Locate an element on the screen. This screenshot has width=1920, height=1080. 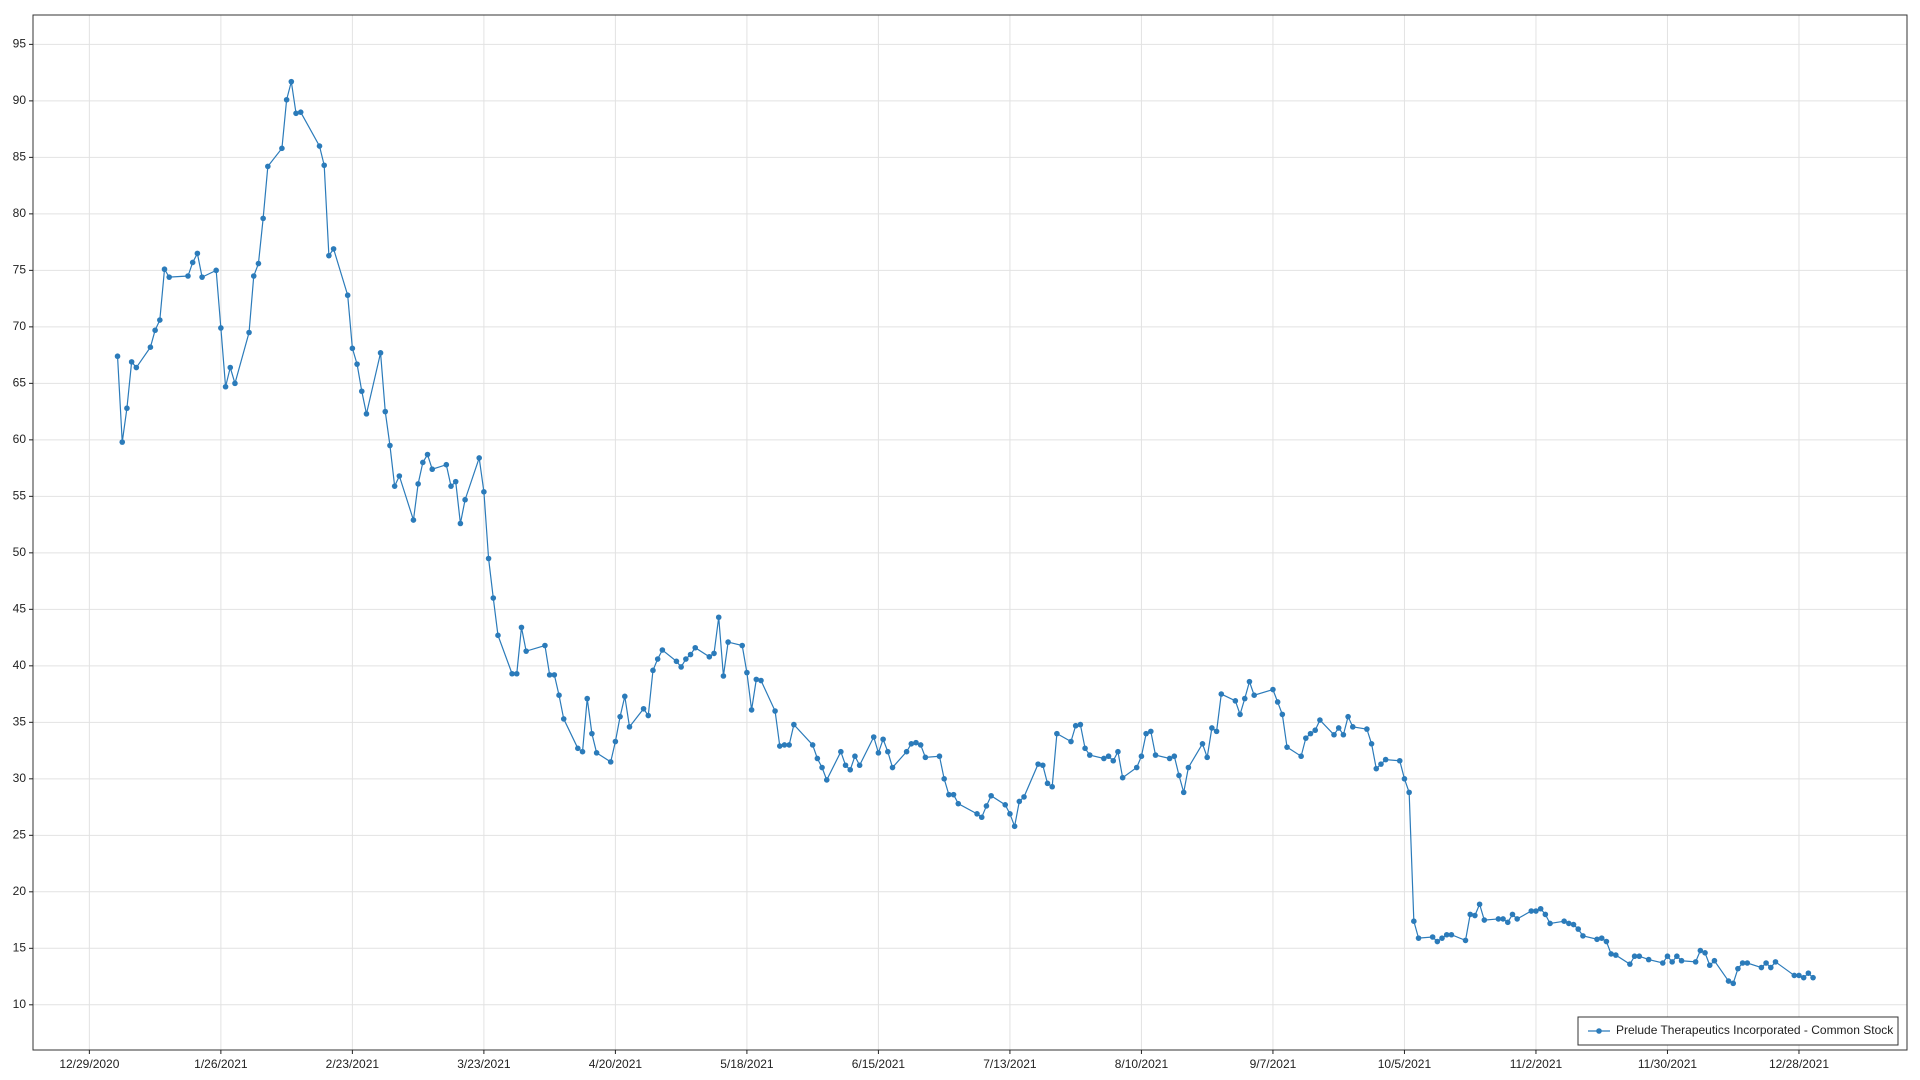
x-tick-label: 5/18/2021 is located at coordinates (747, 1064).